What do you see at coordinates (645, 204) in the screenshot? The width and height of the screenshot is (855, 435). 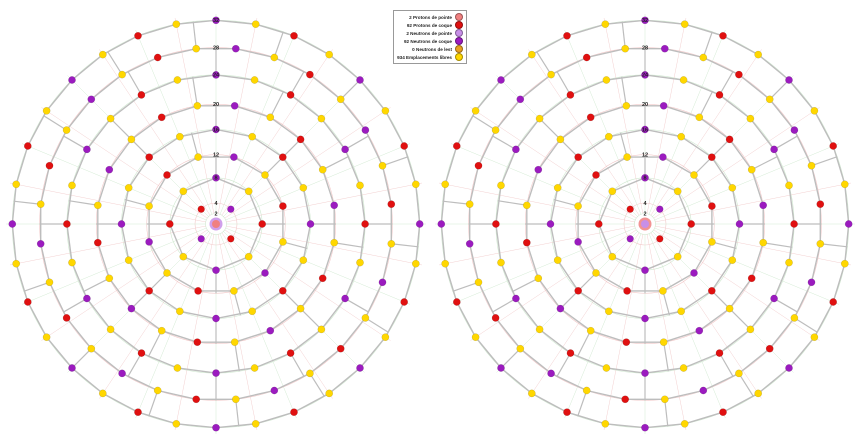 I see `ring-label-4: 4` at bounding box center [645, 204].